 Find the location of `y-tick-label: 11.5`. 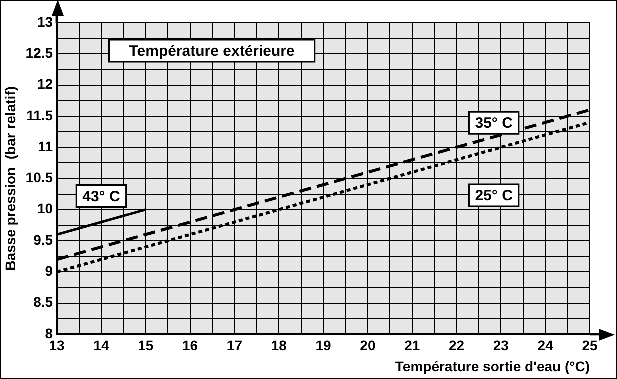

y-tick-label: 11.5 is located at coordinates (40, 115).